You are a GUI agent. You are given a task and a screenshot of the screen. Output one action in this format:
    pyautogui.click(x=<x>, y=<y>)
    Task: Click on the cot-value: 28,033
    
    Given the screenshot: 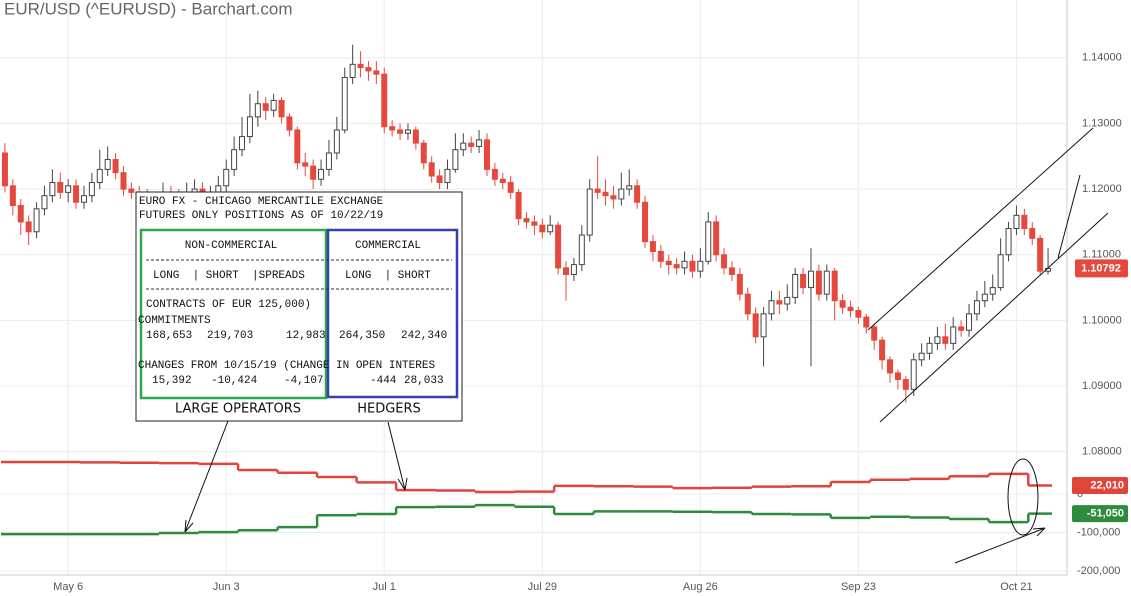 What is the action you would take?
    pyautogui.click(x=424, y=381)
    